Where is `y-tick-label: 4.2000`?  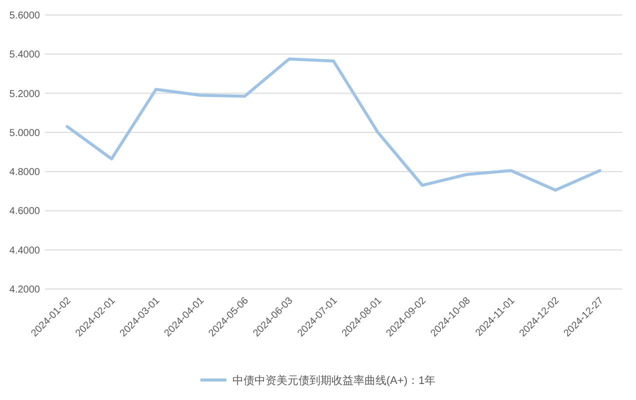 y-tick-label: 4.2000 is located at coordinates (24, 290).